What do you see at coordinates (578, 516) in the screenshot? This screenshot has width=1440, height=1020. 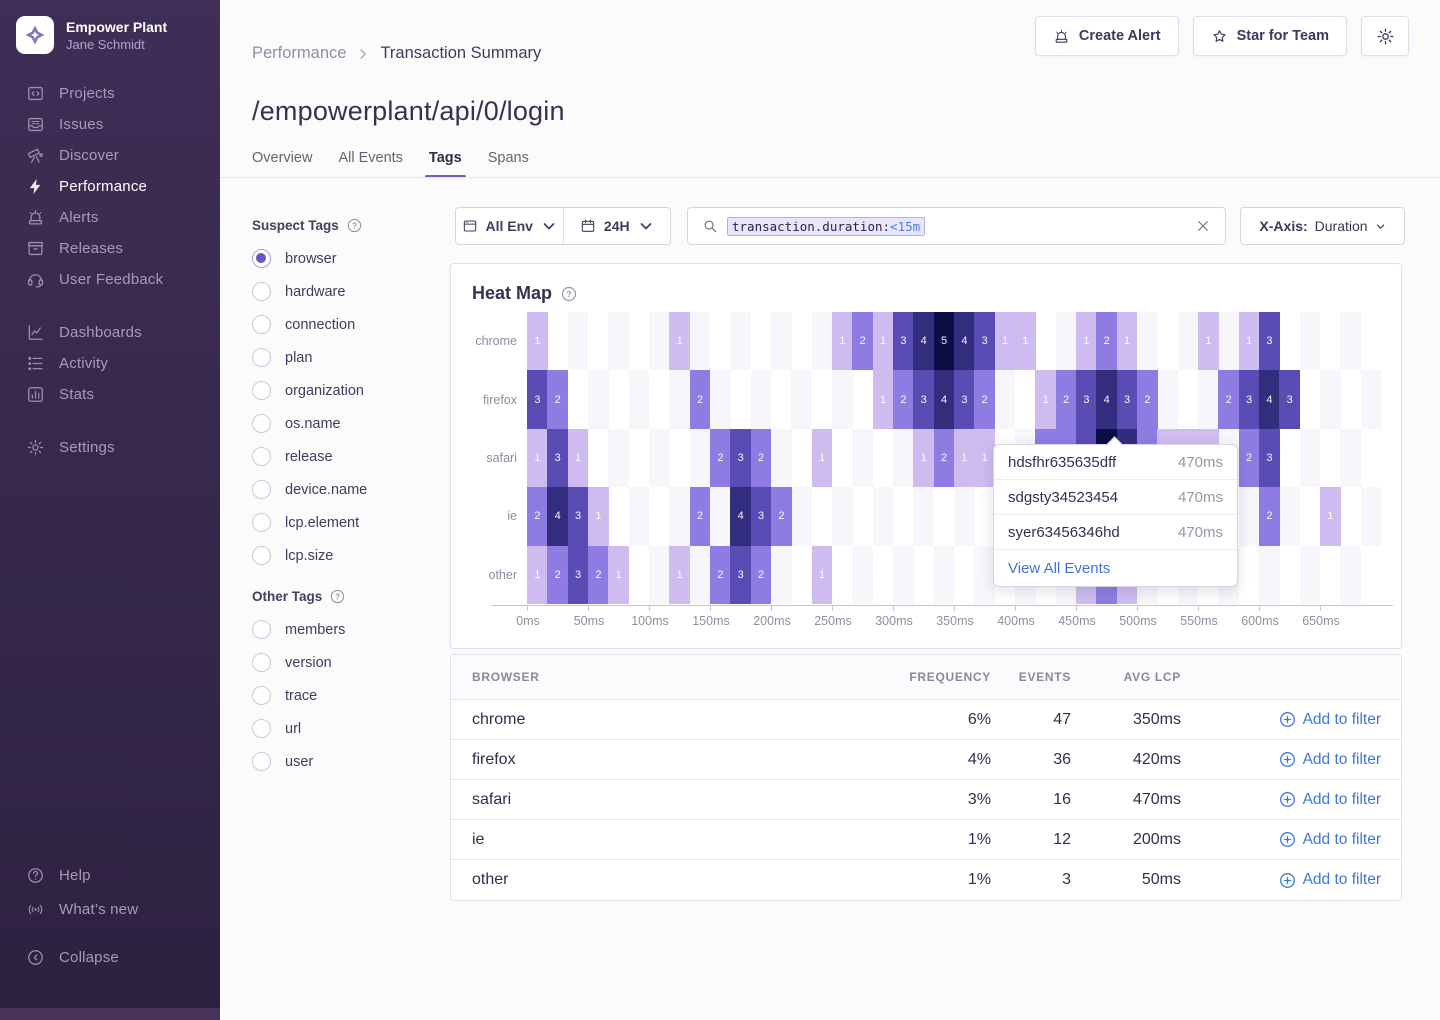 I see `heatmap-cell-ie-2: 3` at bounding box center [578, 516].